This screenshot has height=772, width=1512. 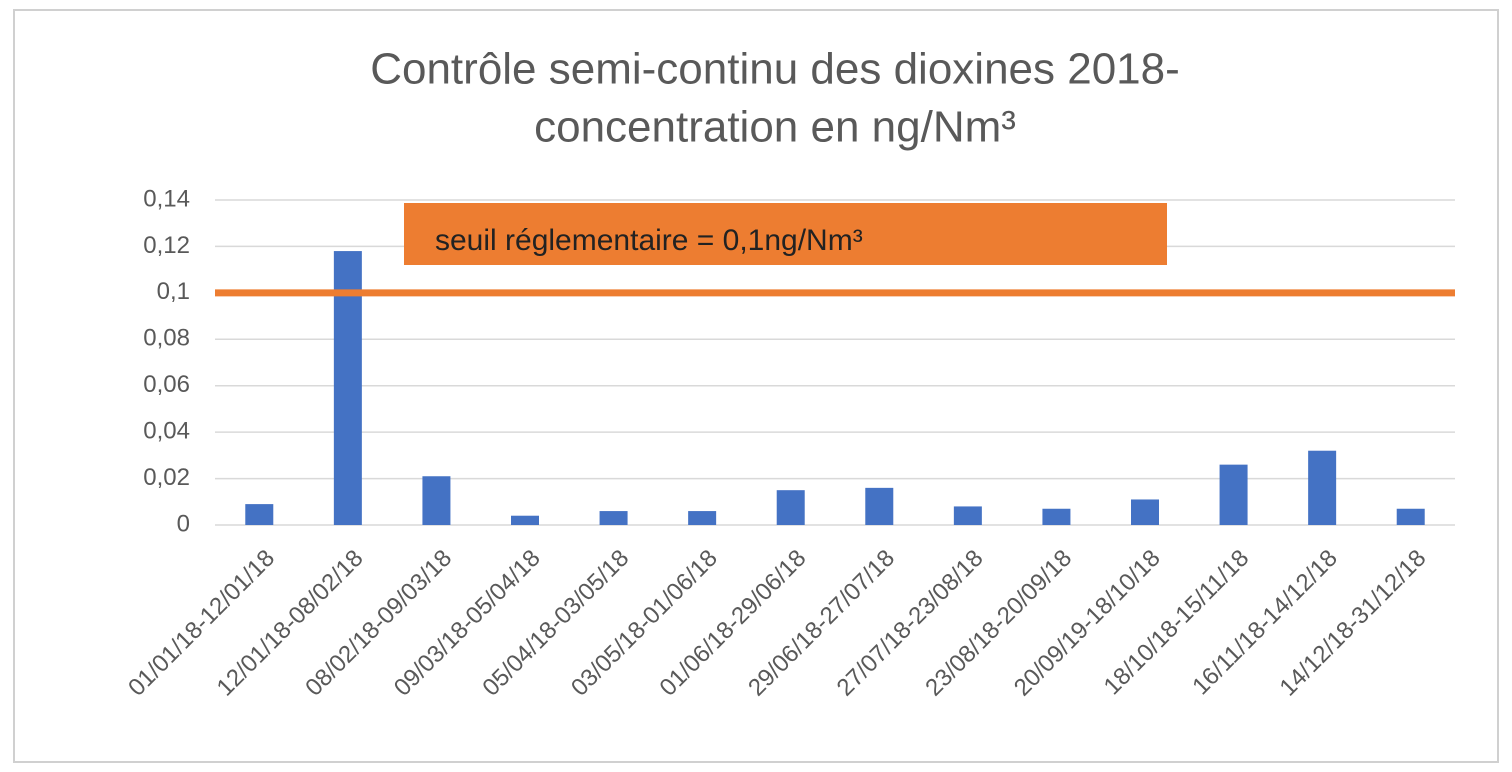 What do you see at coordinates (166, 477) in the screenshot?
I see `y-tick-label: 0,02` at bounding box center [166, 477].